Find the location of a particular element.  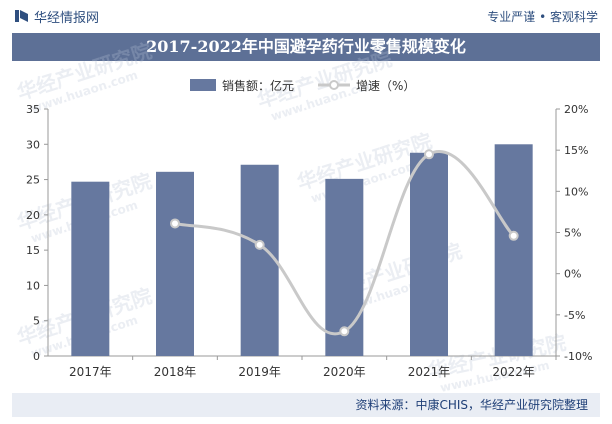

source-note: 资料来源：中康CHIS，华经产业研究院整理 is located at coordinates (471, 405).